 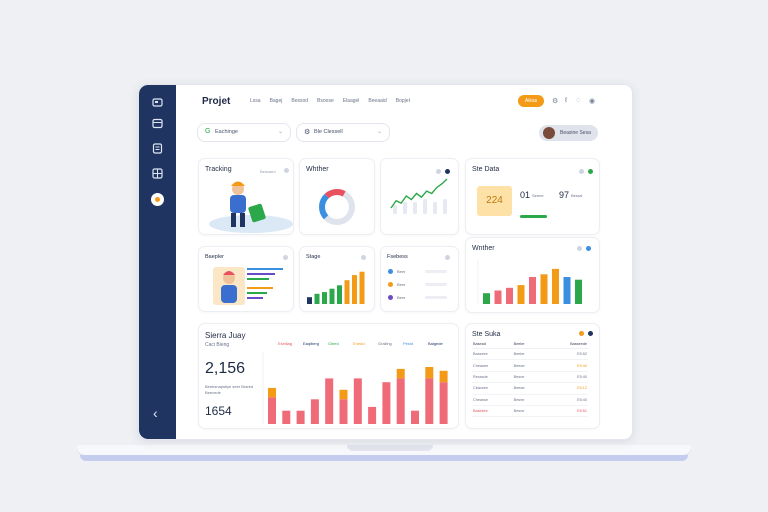 What do you see at coordinates (155, 413) in the screenshot?
I see `chevron-left-icon: ‹` at bounding box center [155, 413].